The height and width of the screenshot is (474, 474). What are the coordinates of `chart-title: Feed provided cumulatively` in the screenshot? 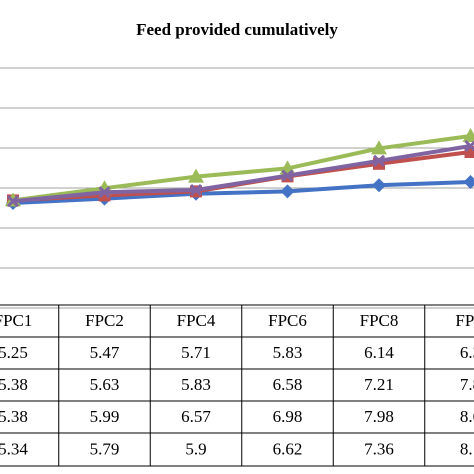 It's located at (237, 29).